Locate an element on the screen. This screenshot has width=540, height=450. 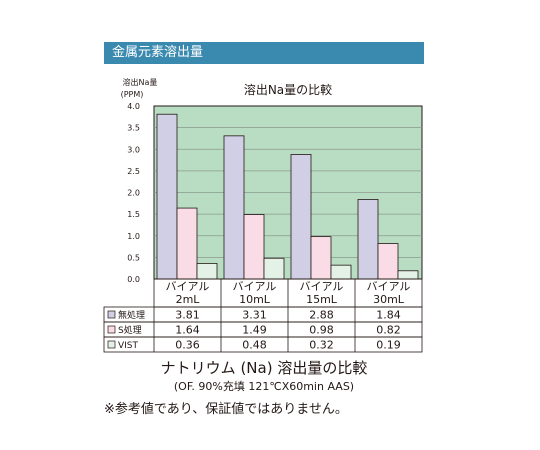
category-label: 15mL is located at coordinates (322, 299).